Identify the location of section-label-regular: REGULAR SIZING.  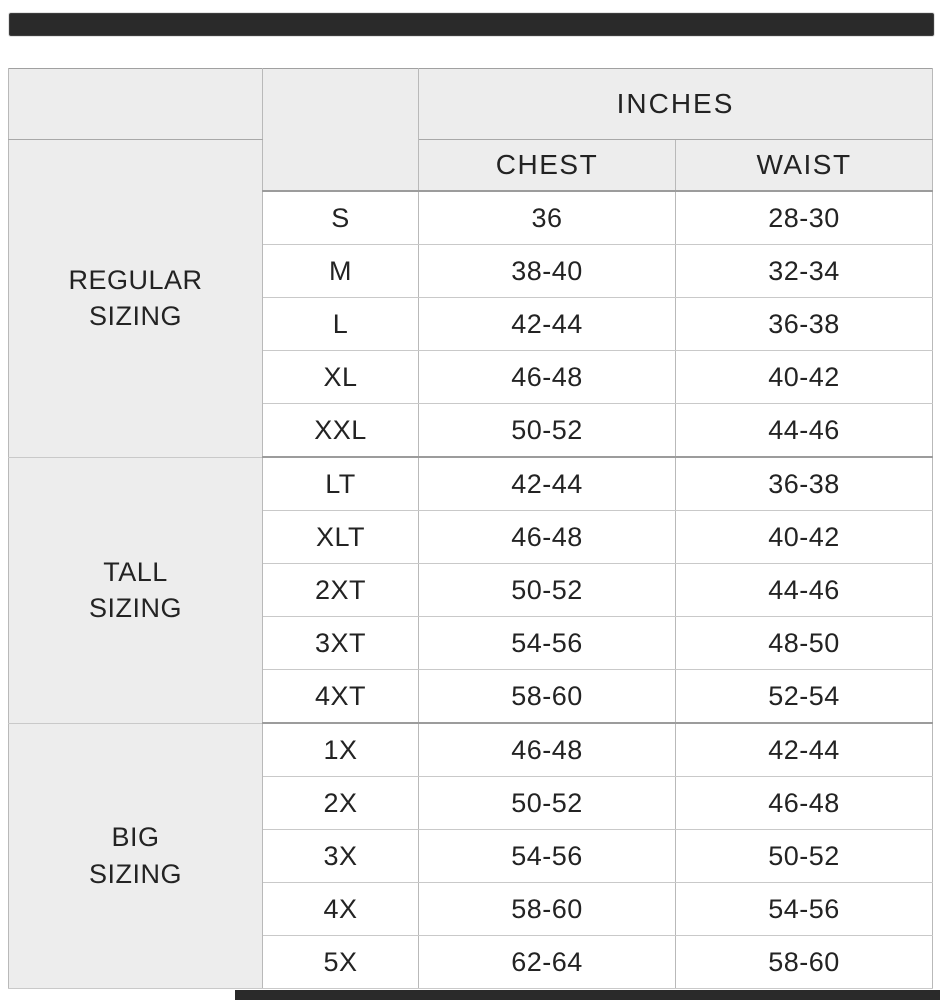
(135, 298).